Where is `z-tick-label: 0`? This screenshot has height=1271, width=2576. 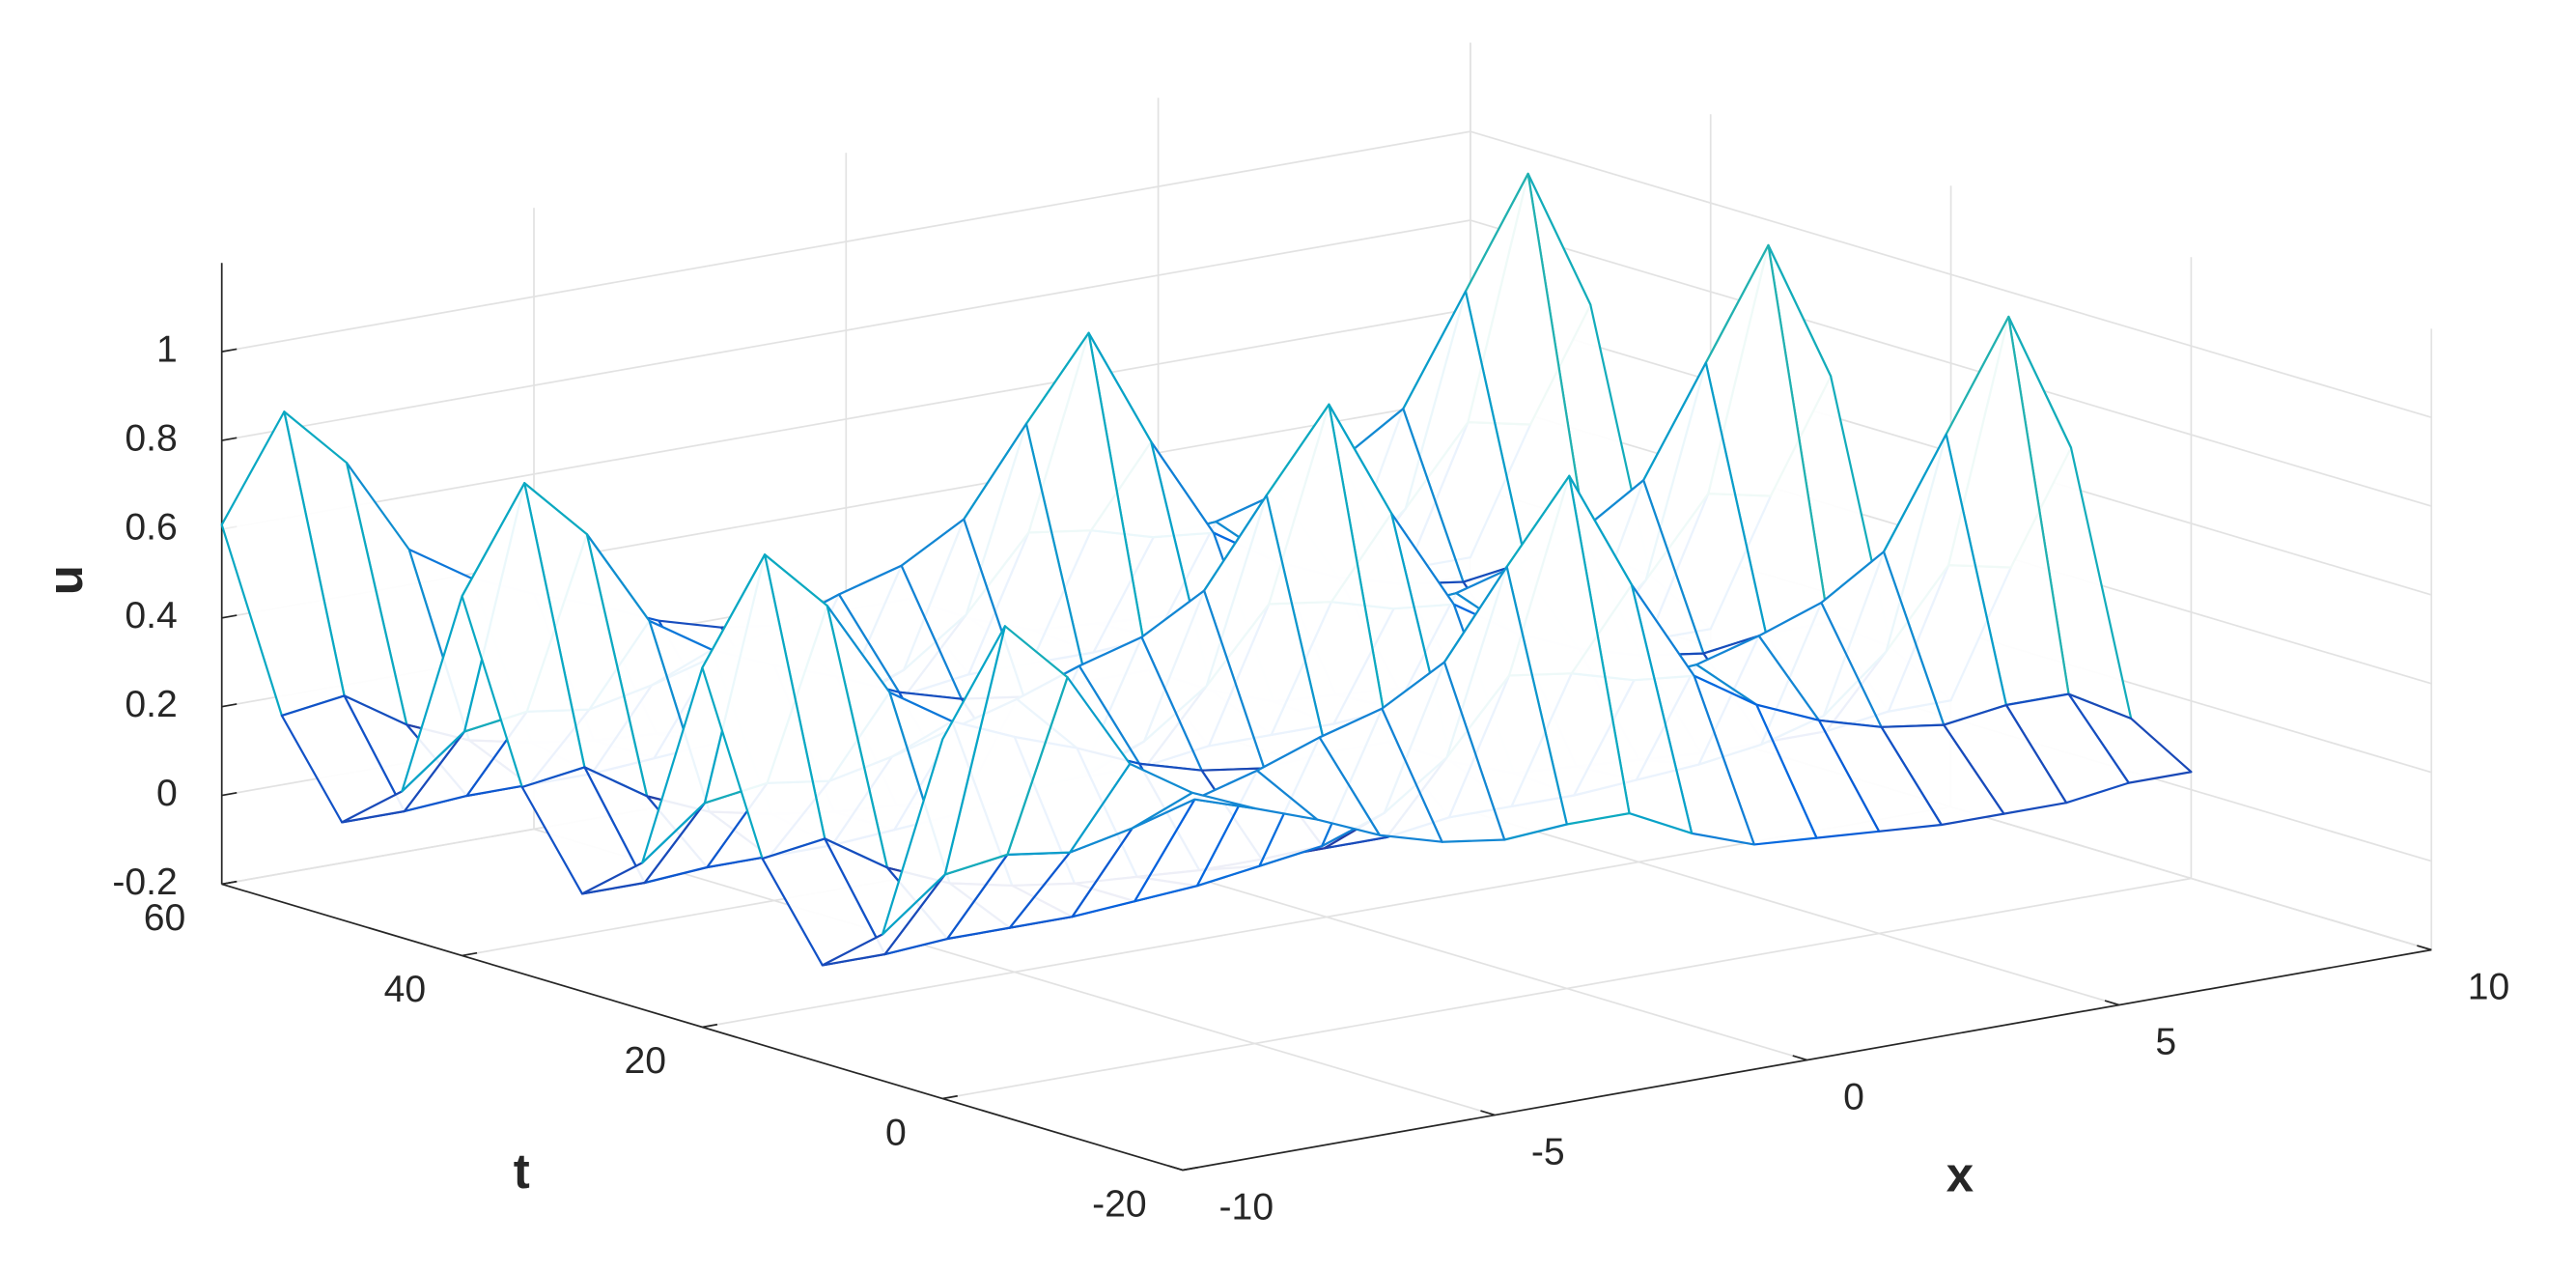
z-tick-label: 0 is located at coordinates (167, 793).